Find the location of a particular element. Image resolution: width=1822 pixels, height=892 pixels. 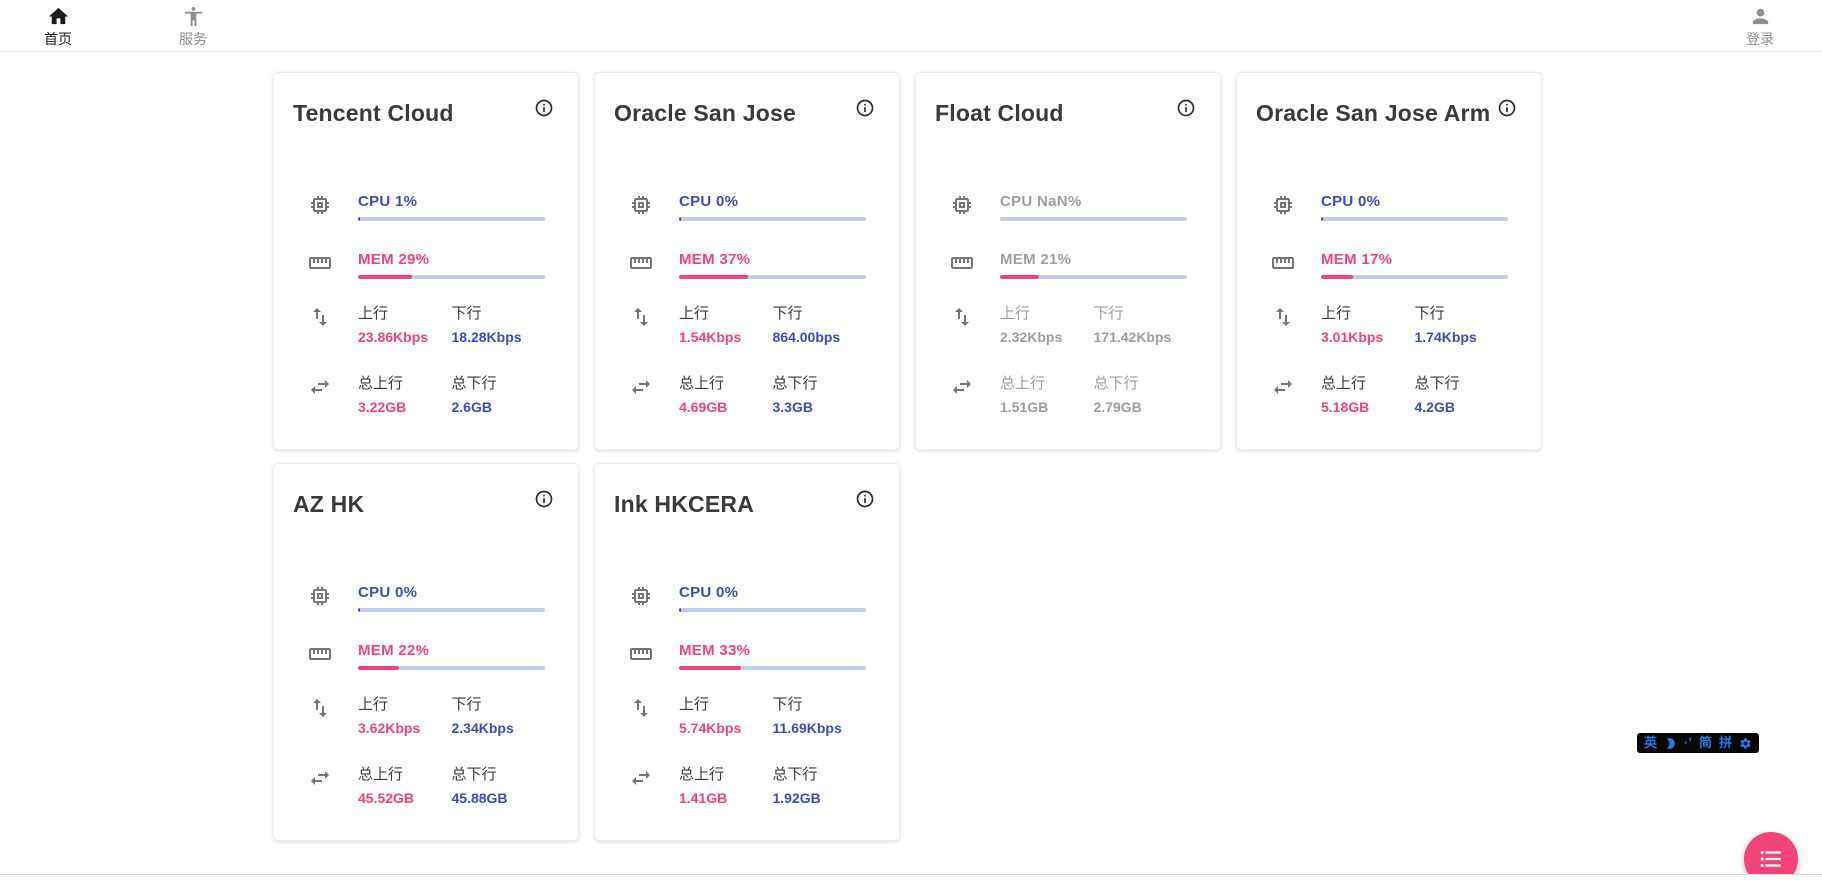

nav-item-login: 登录 is located at coordinates (1760, 27).